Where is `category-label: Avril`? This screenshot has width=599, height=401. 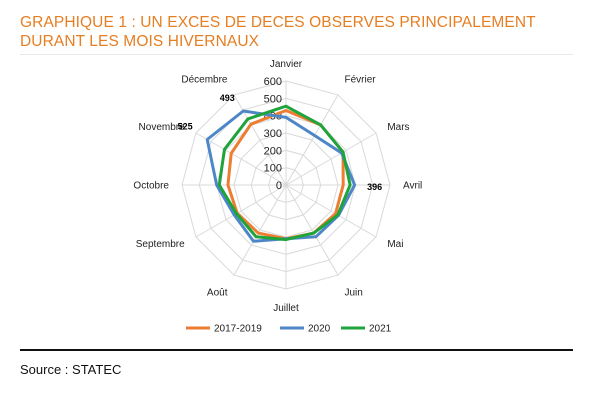 category-label: Avril is located at coordinates (412, 186).